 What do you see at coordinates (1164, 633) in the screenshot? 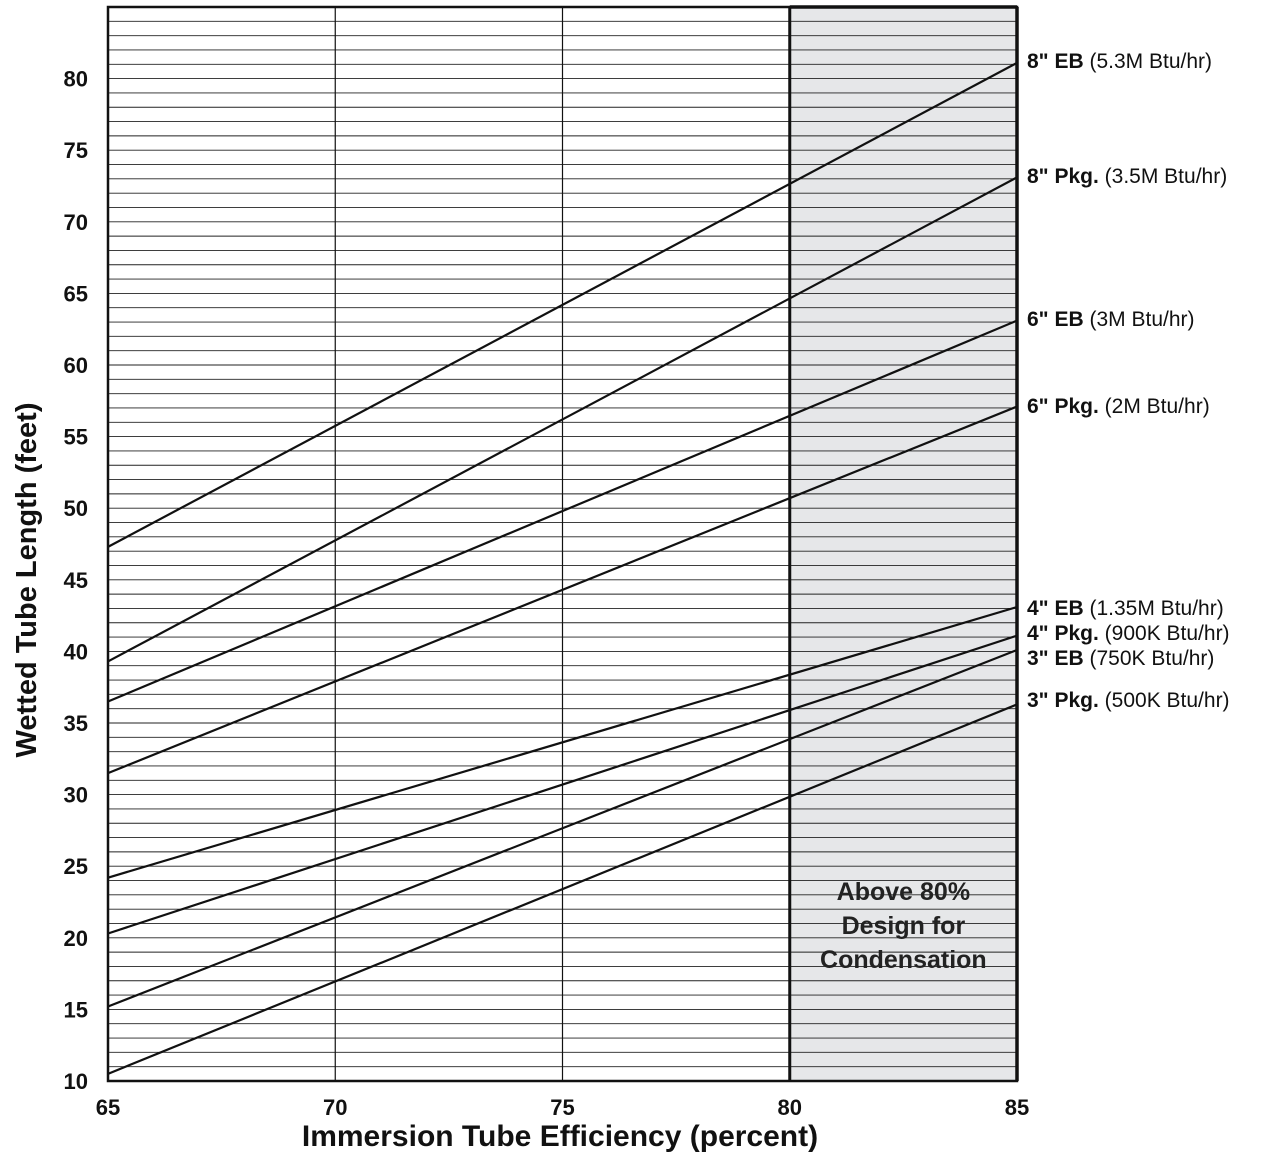
I see `series-label-rating: (900K Btu/hr)` at bounding box center [1164, 633].